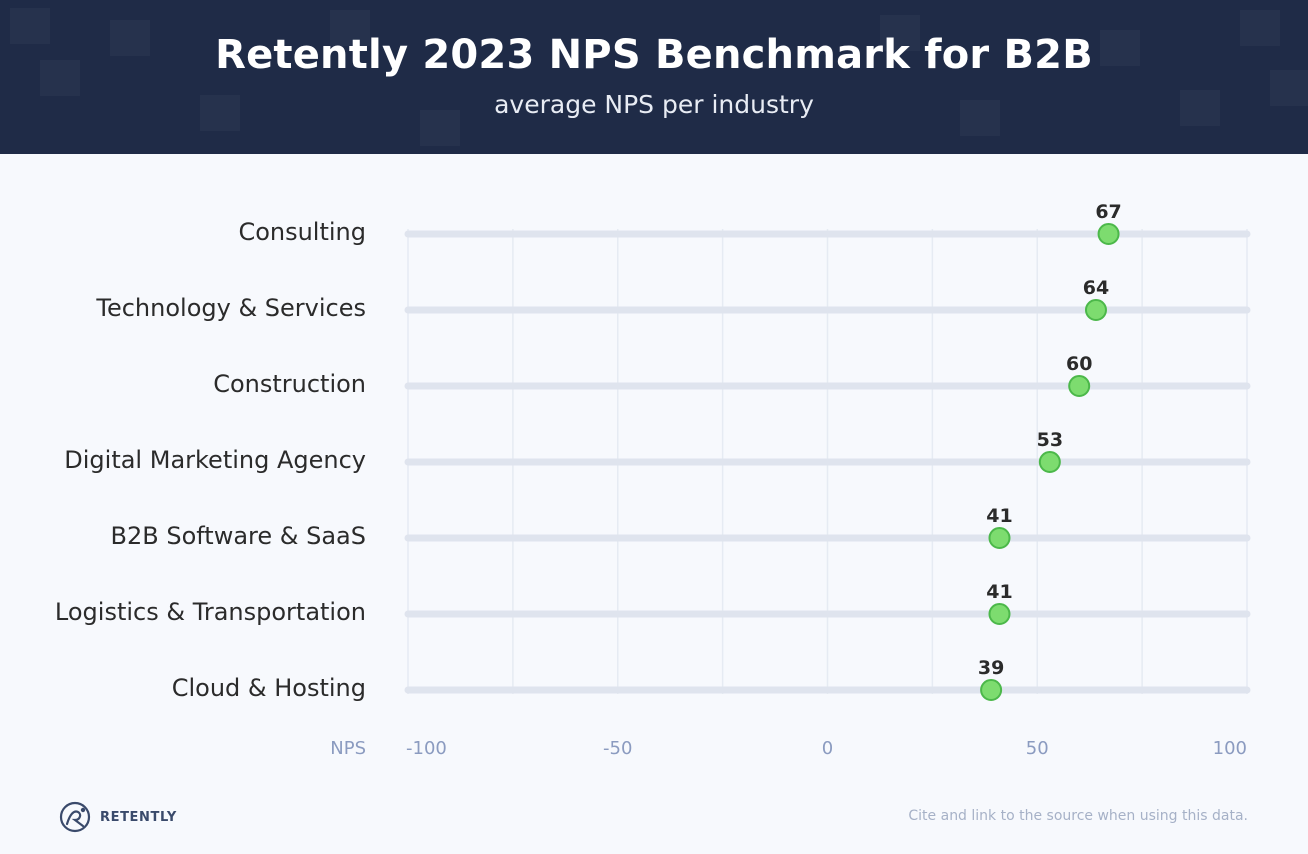  What do you see at coordinates (138, 817) in the screenshot?
I see `brand-name: RETENTLY` at bounding box center [138, 817].